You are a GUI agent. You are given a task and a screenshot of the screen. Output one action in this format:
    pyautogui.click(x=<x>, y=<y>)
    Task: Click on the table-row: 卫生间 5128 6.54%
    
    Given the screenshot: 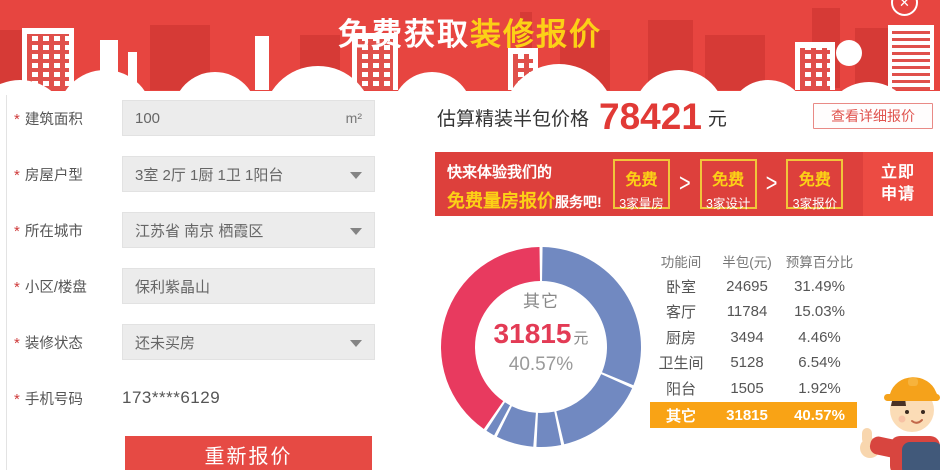 What is the action you would take?
    pyautogui.click(x=749, y=363)
    